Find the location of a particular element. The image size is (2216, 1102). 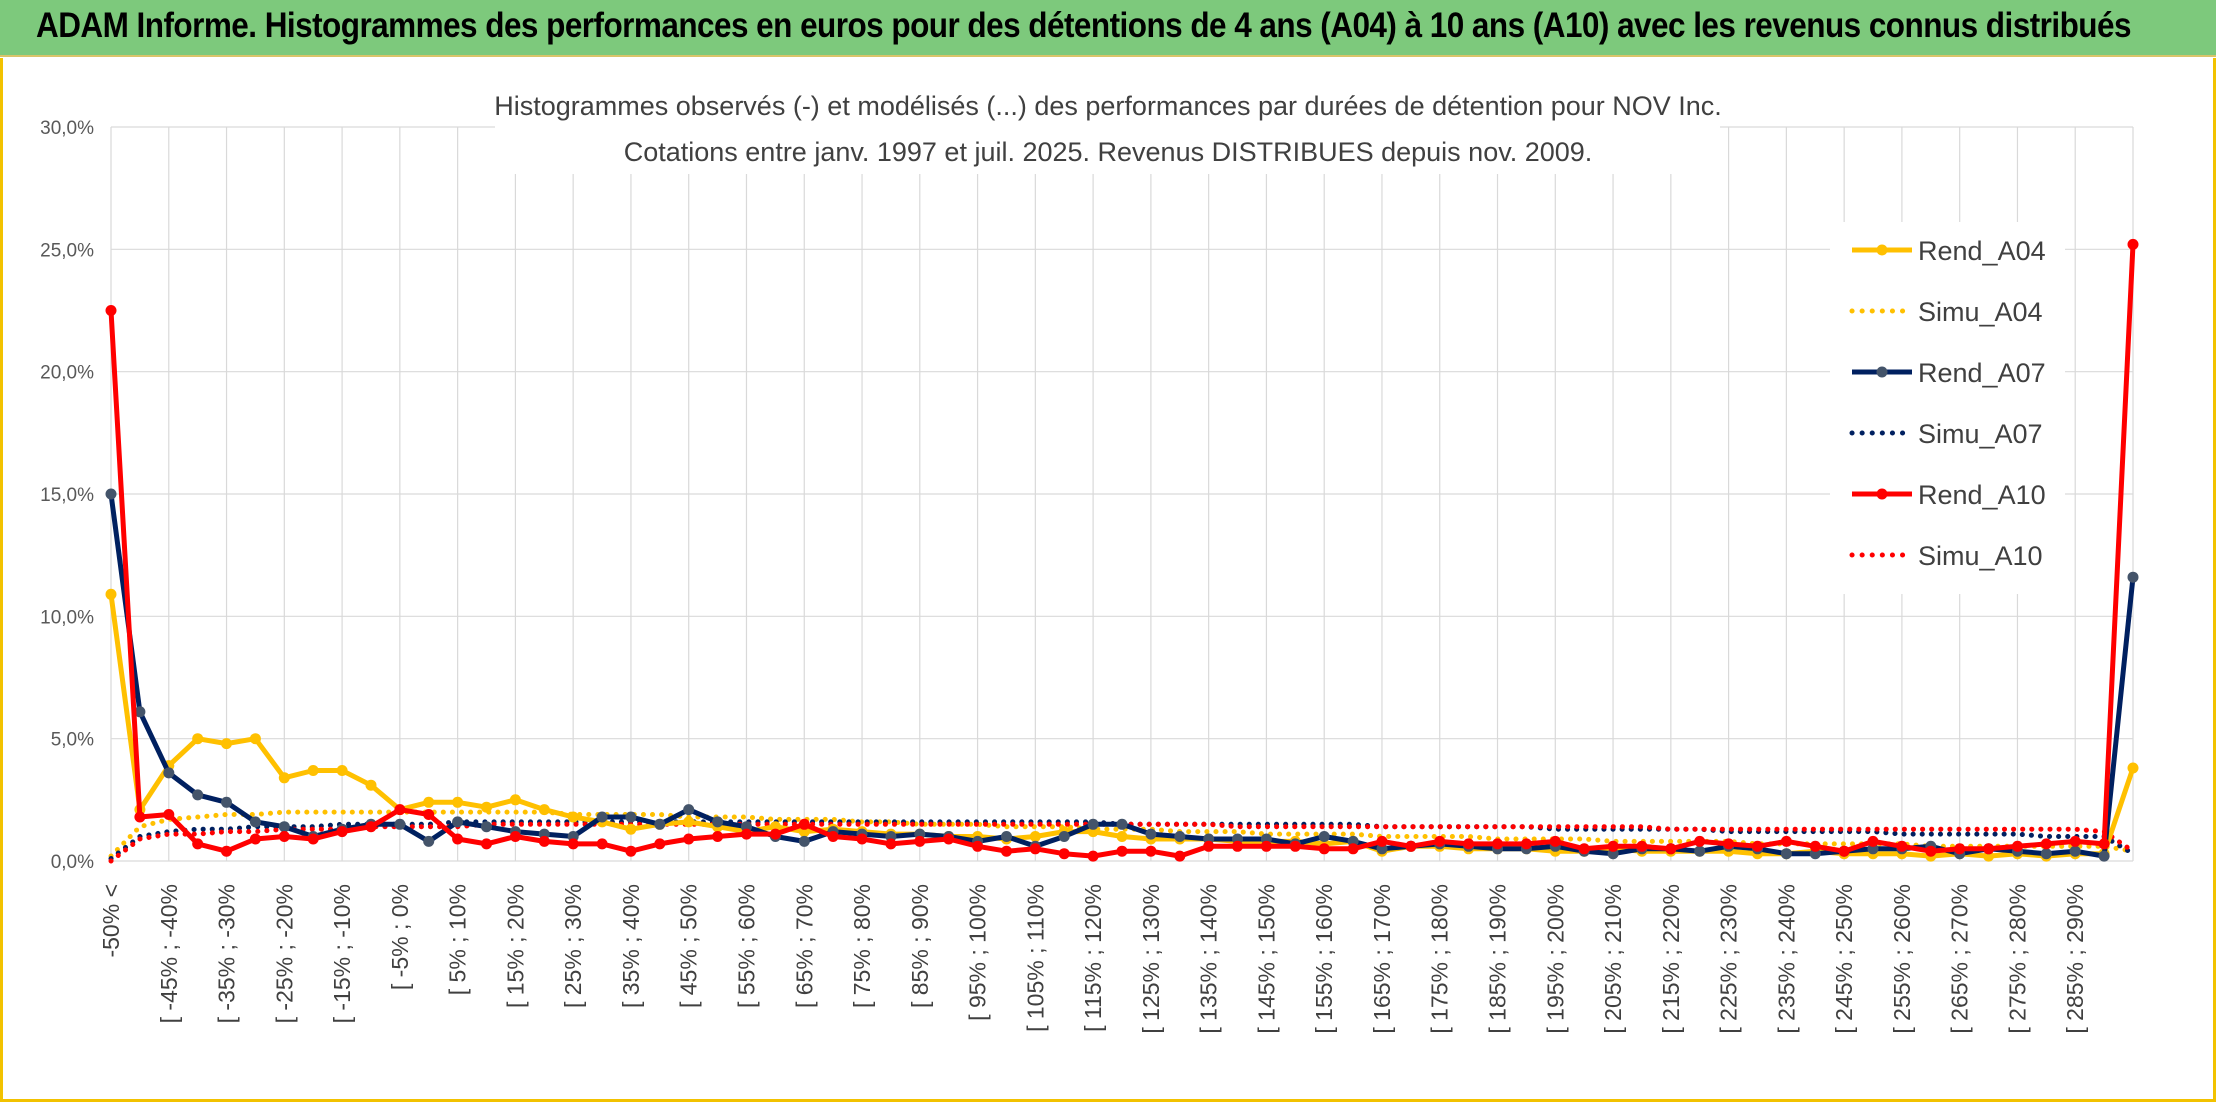

y-tick-label: 5,0% is located at coordinates (72, 740).